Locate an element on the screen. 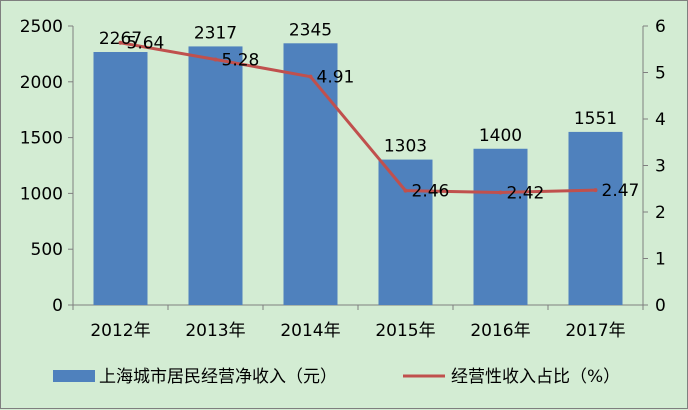  y-left-tick-label: 2500 is located at coordinates (41, 27).